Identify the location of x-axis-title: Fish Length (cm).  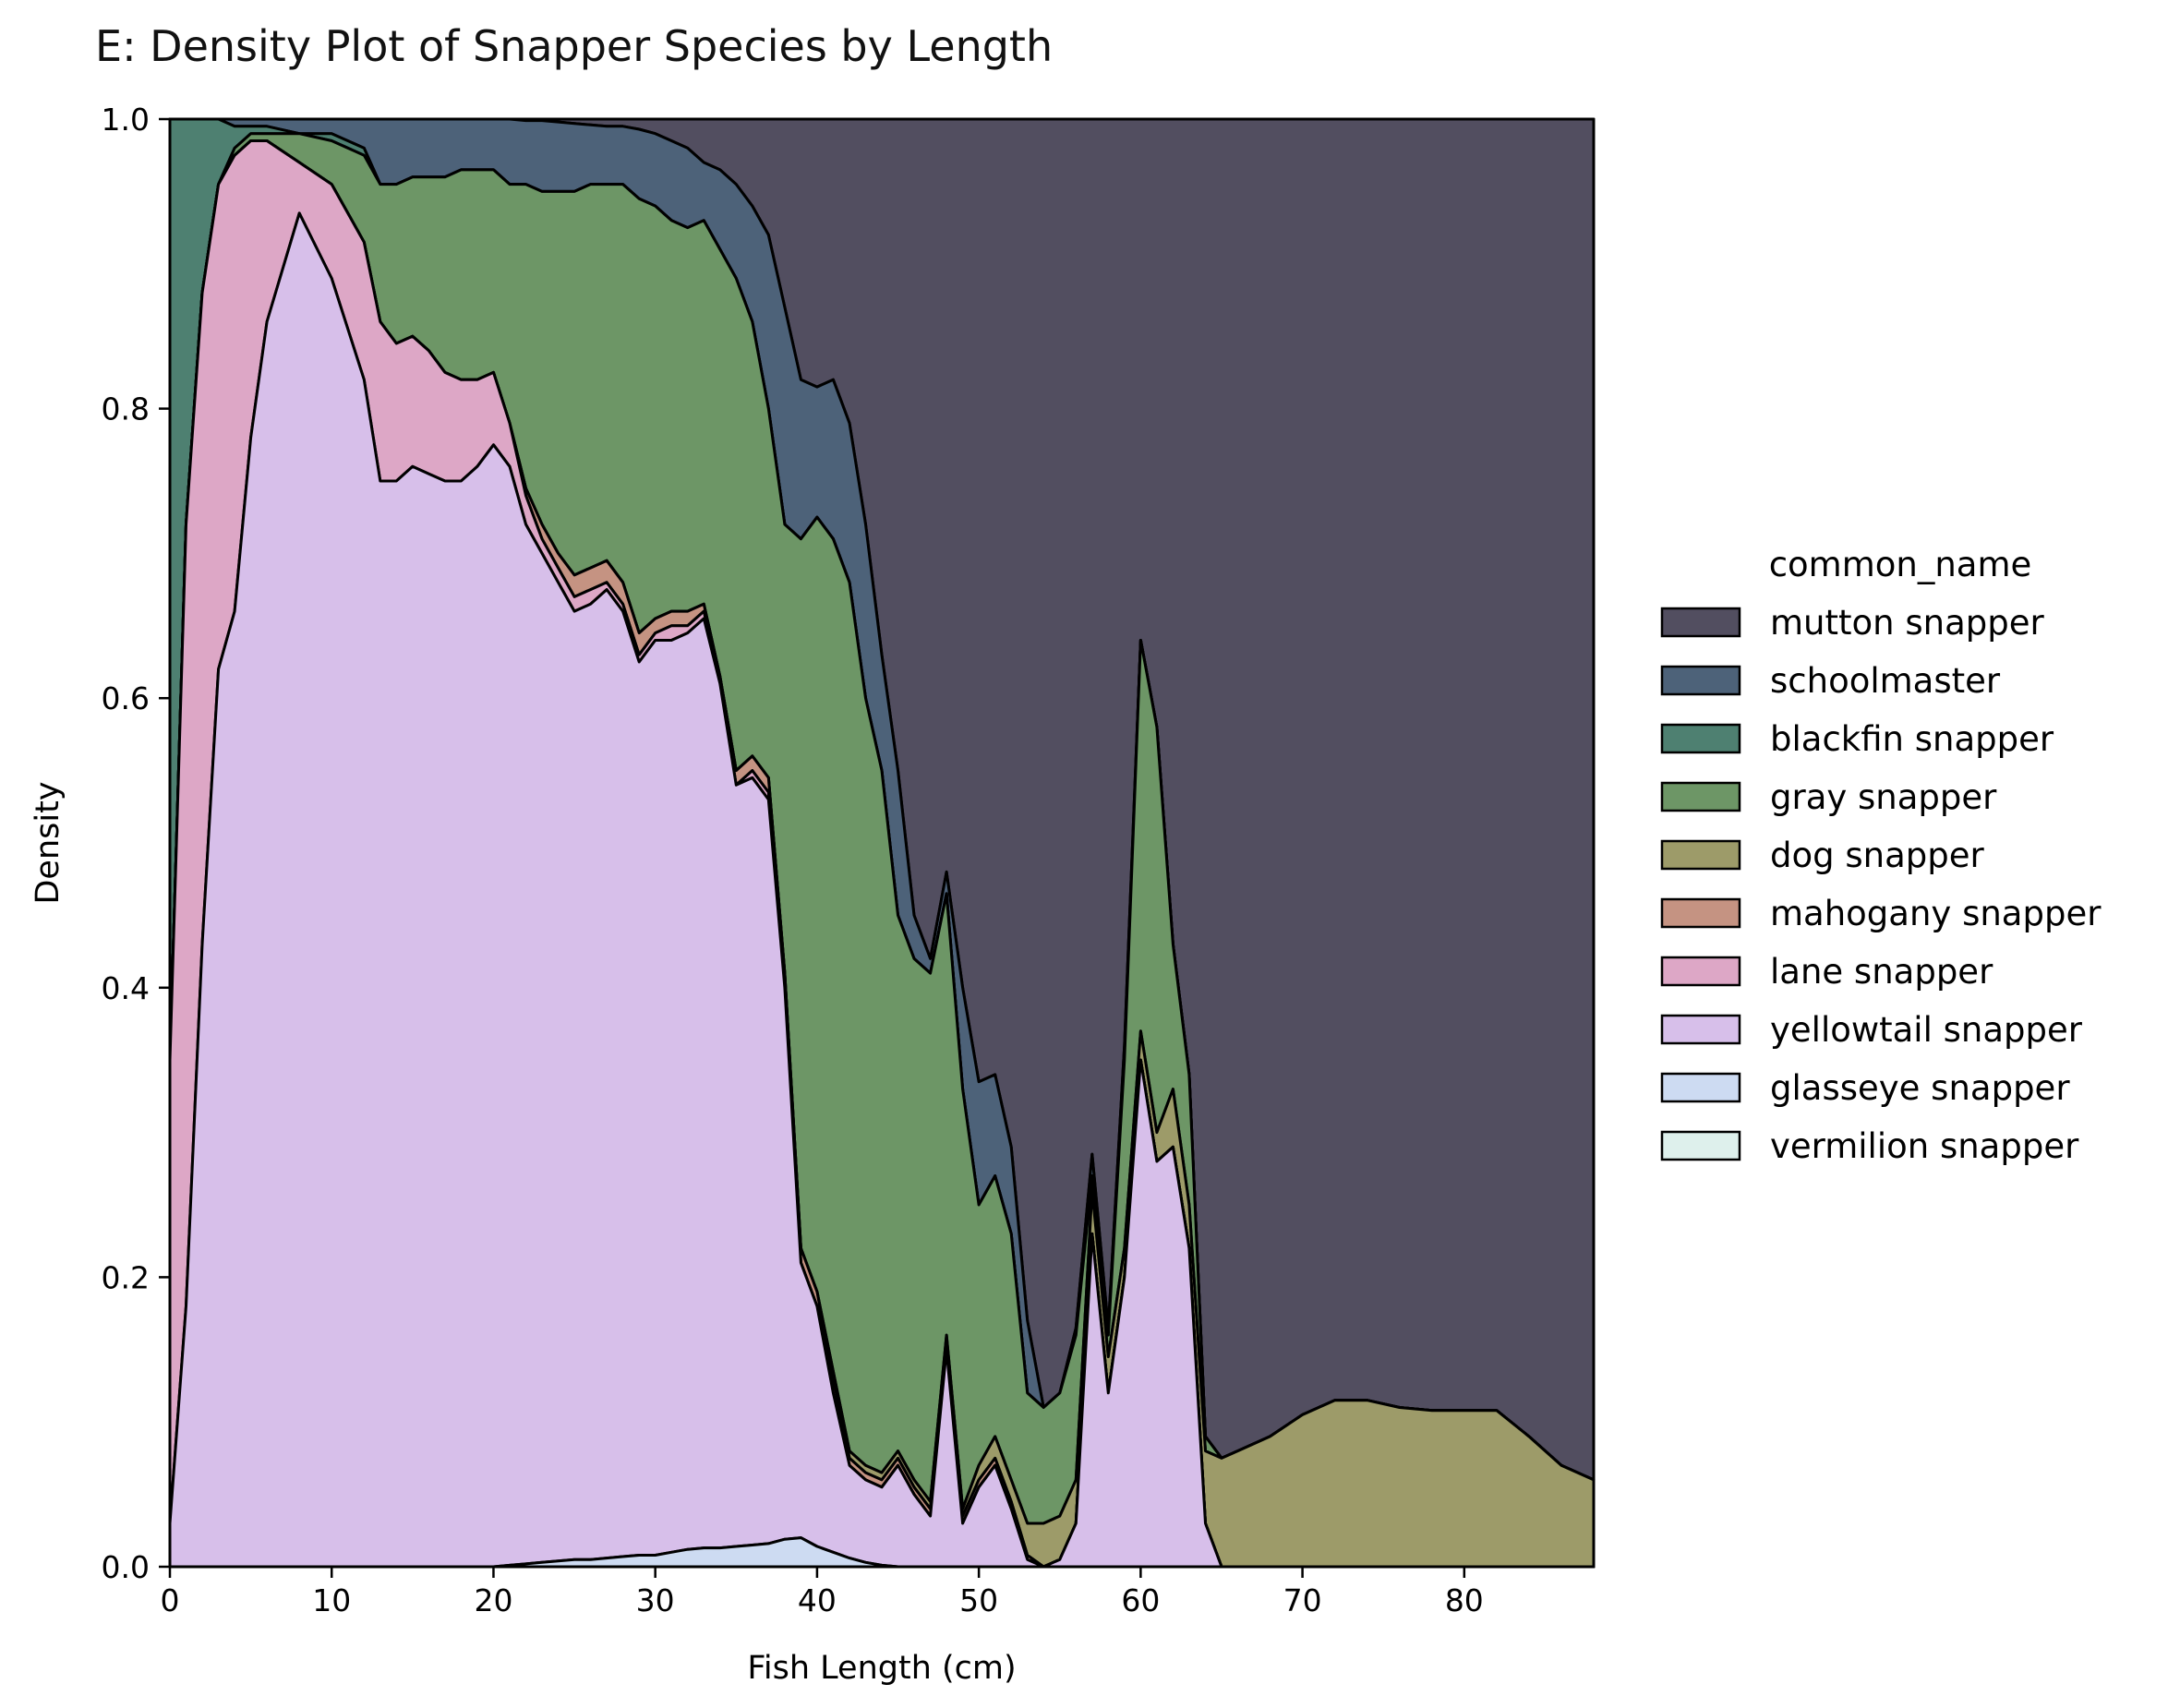
(882, 1668).